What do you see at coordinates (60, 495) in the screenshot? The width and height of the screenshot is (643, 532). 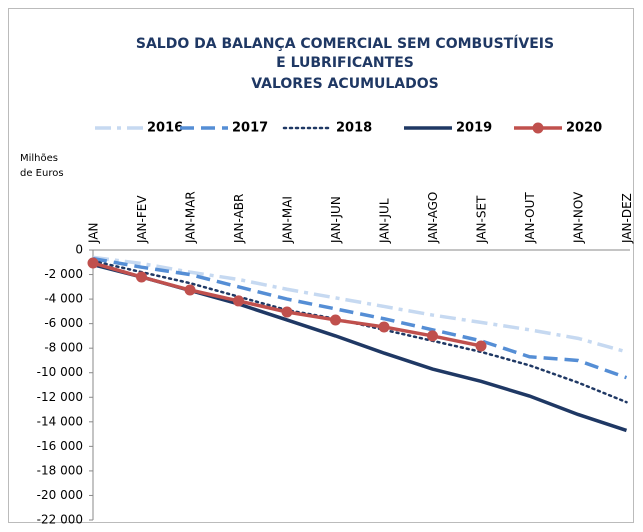 I see `y-tick-label: -20 000` at bounding box center [60, 495].